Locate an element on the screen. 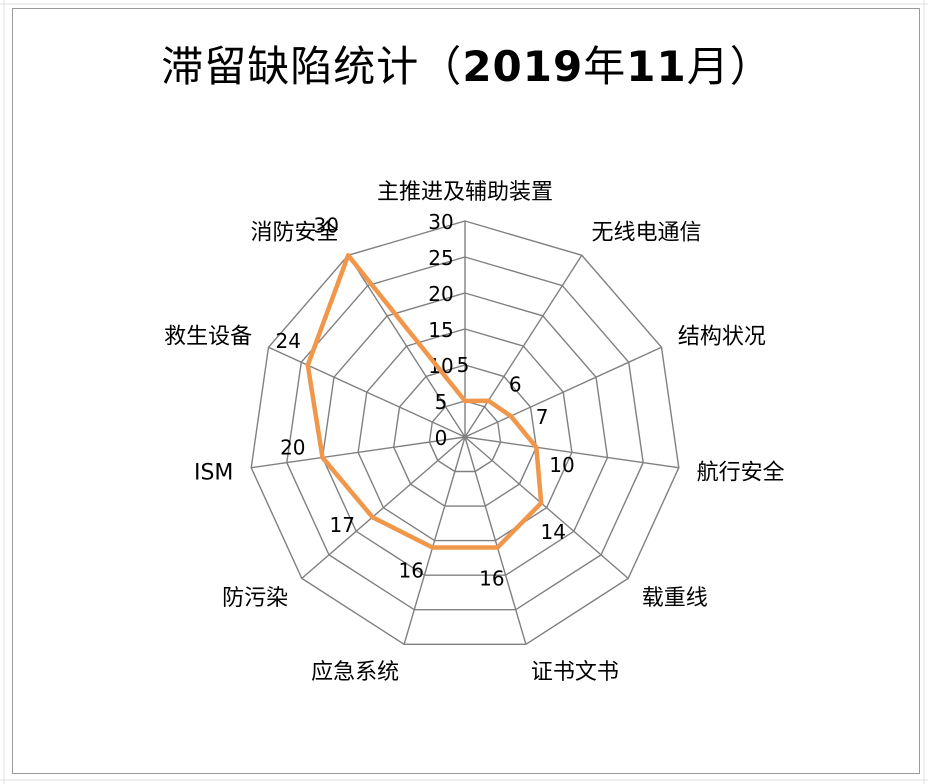 This screenshot has height=784, width=928. axis-tick-label: 25 is located at coordinates (440, 258).